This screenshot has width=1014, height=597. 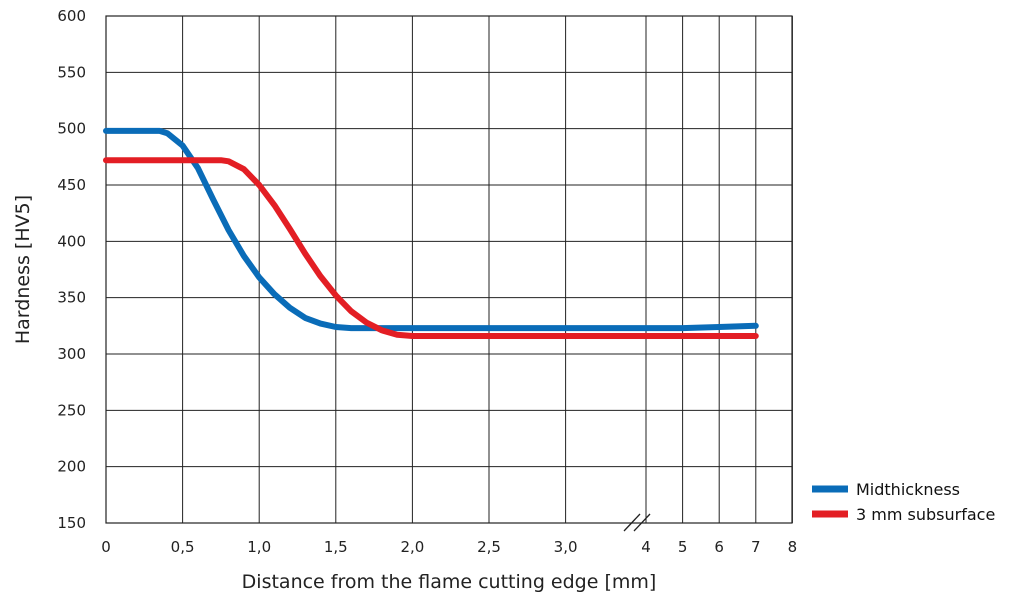 What do you see at coordinates (908, 489) in the screenshot?
I see `legend-label: Midthickness` at bounding box center [908, 489].